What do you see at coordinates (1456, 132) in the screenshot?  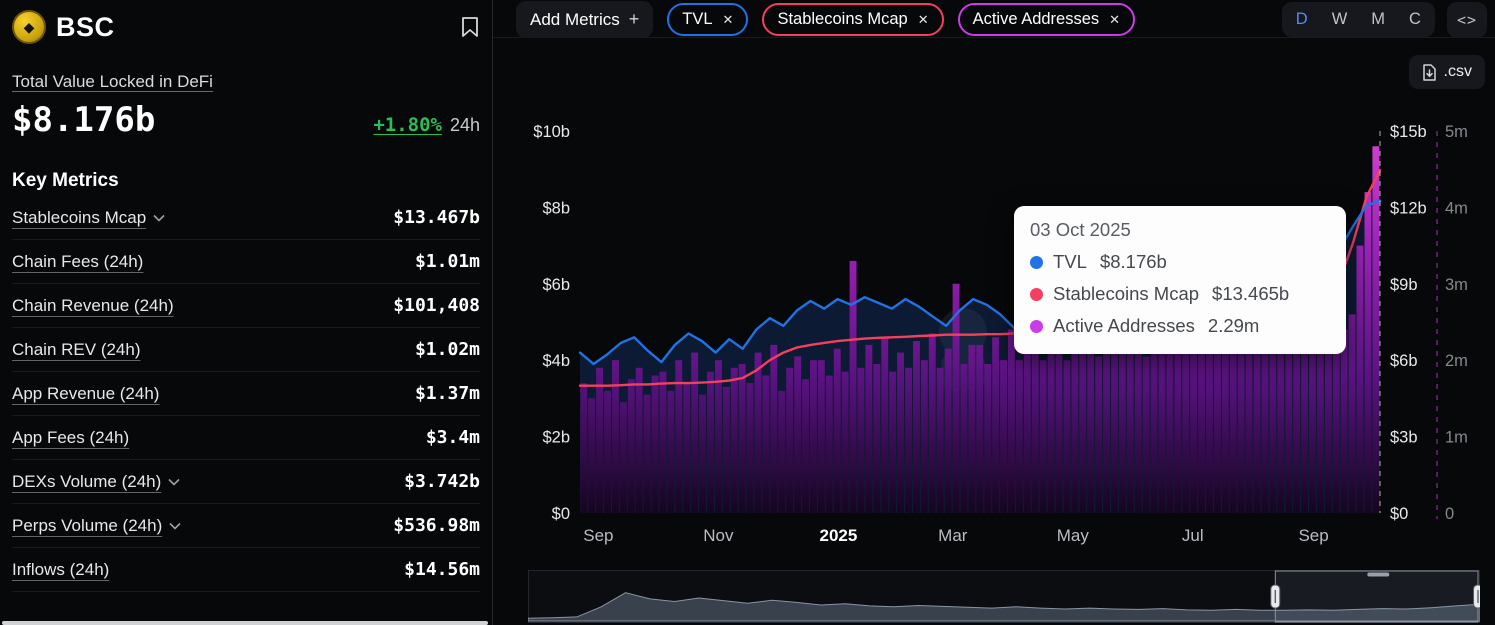 I see `svg-text: 5m` at bounding box center [1456, 132].